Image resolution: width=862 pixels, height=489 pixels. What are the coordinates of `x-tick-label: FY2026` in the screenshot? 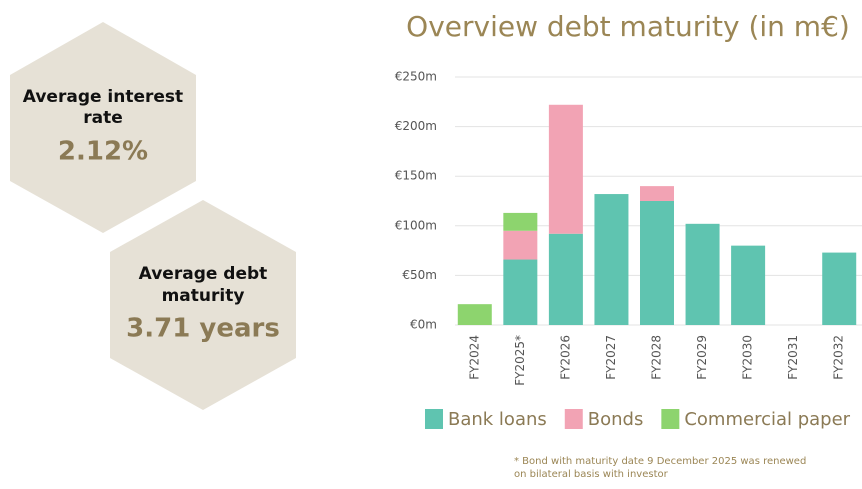 It's located at (565, 357).